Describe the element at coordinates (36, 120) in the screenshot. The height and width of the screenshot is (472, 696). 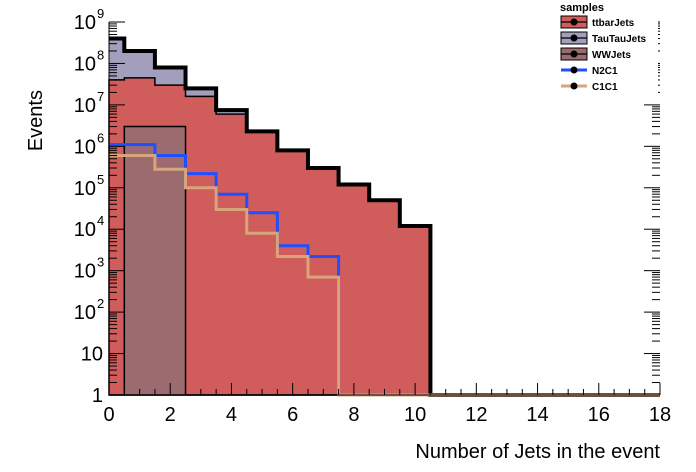
I see `y-axis-title: Events` at that location.